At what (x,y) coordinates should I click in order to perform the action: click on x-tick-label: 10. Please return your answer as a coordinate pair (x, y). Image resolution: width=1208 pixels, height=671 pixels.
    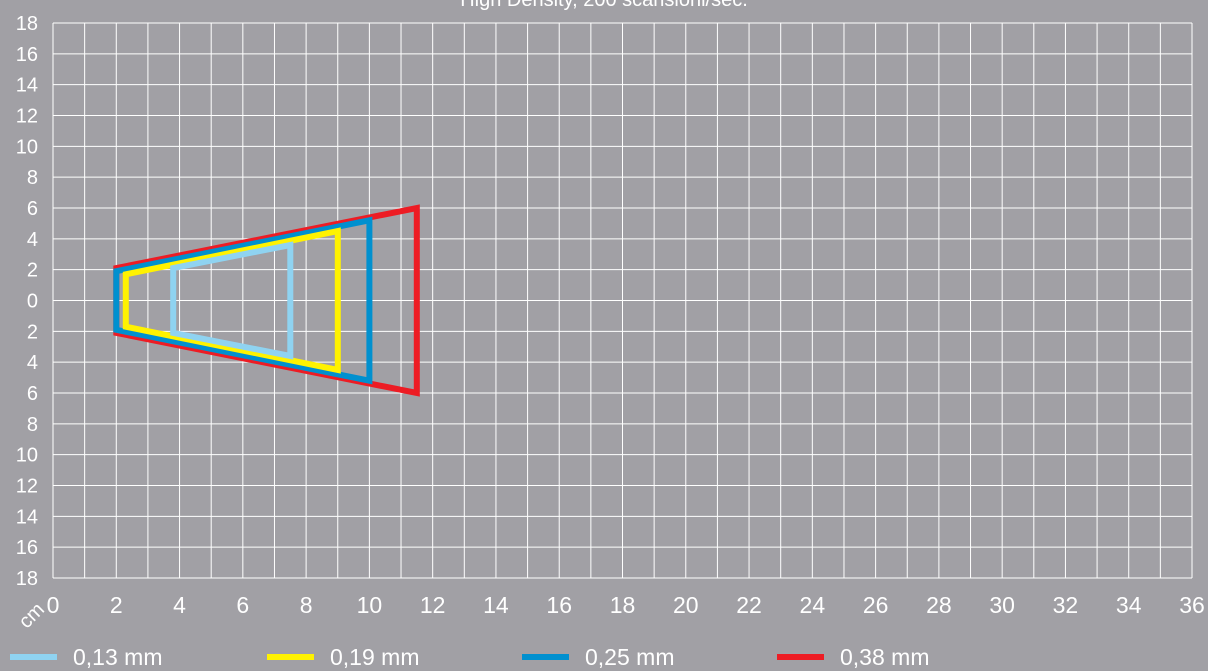
    Looking at the image, I should click on (370, 605).